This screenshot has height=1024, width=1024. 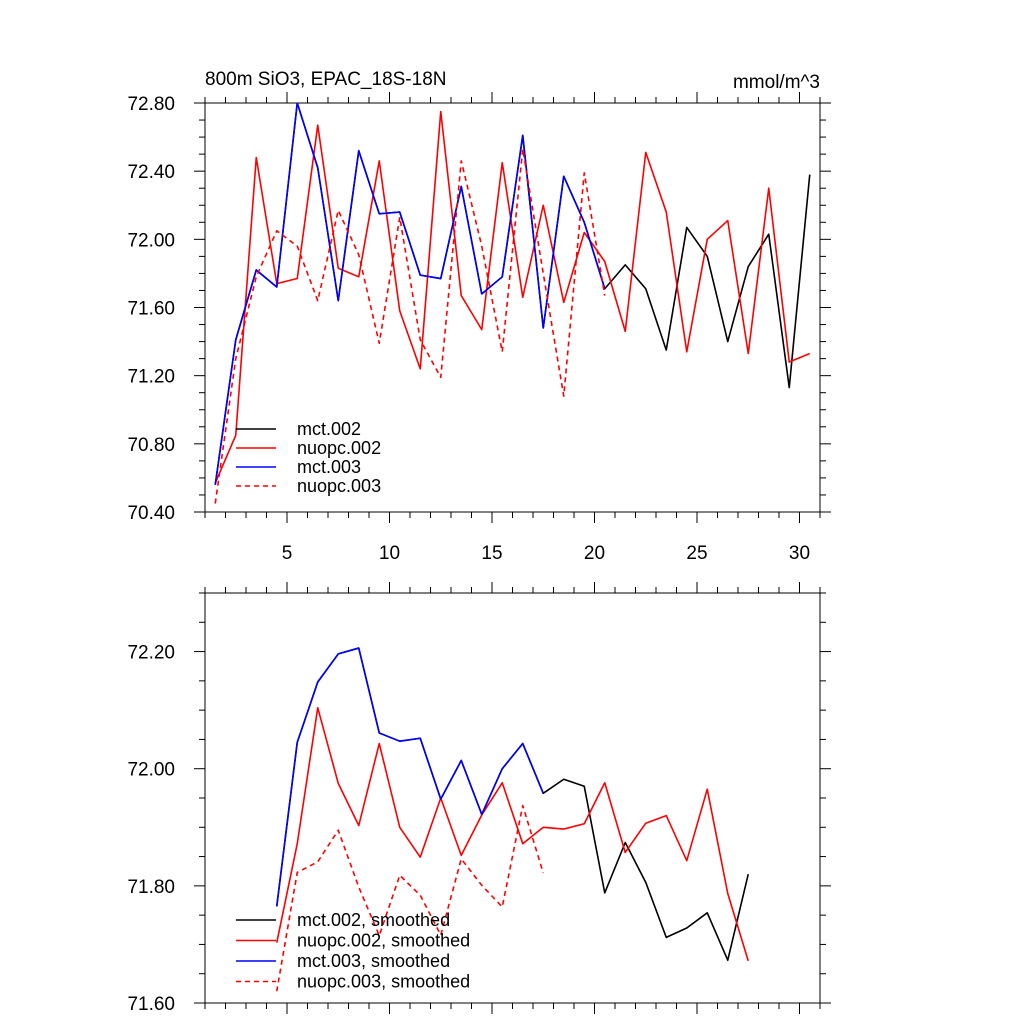 What do you see at coordinates (491, 553) in the screenshot?
I see `top-x-tick-label: 15` at bounding box center [491, 553].